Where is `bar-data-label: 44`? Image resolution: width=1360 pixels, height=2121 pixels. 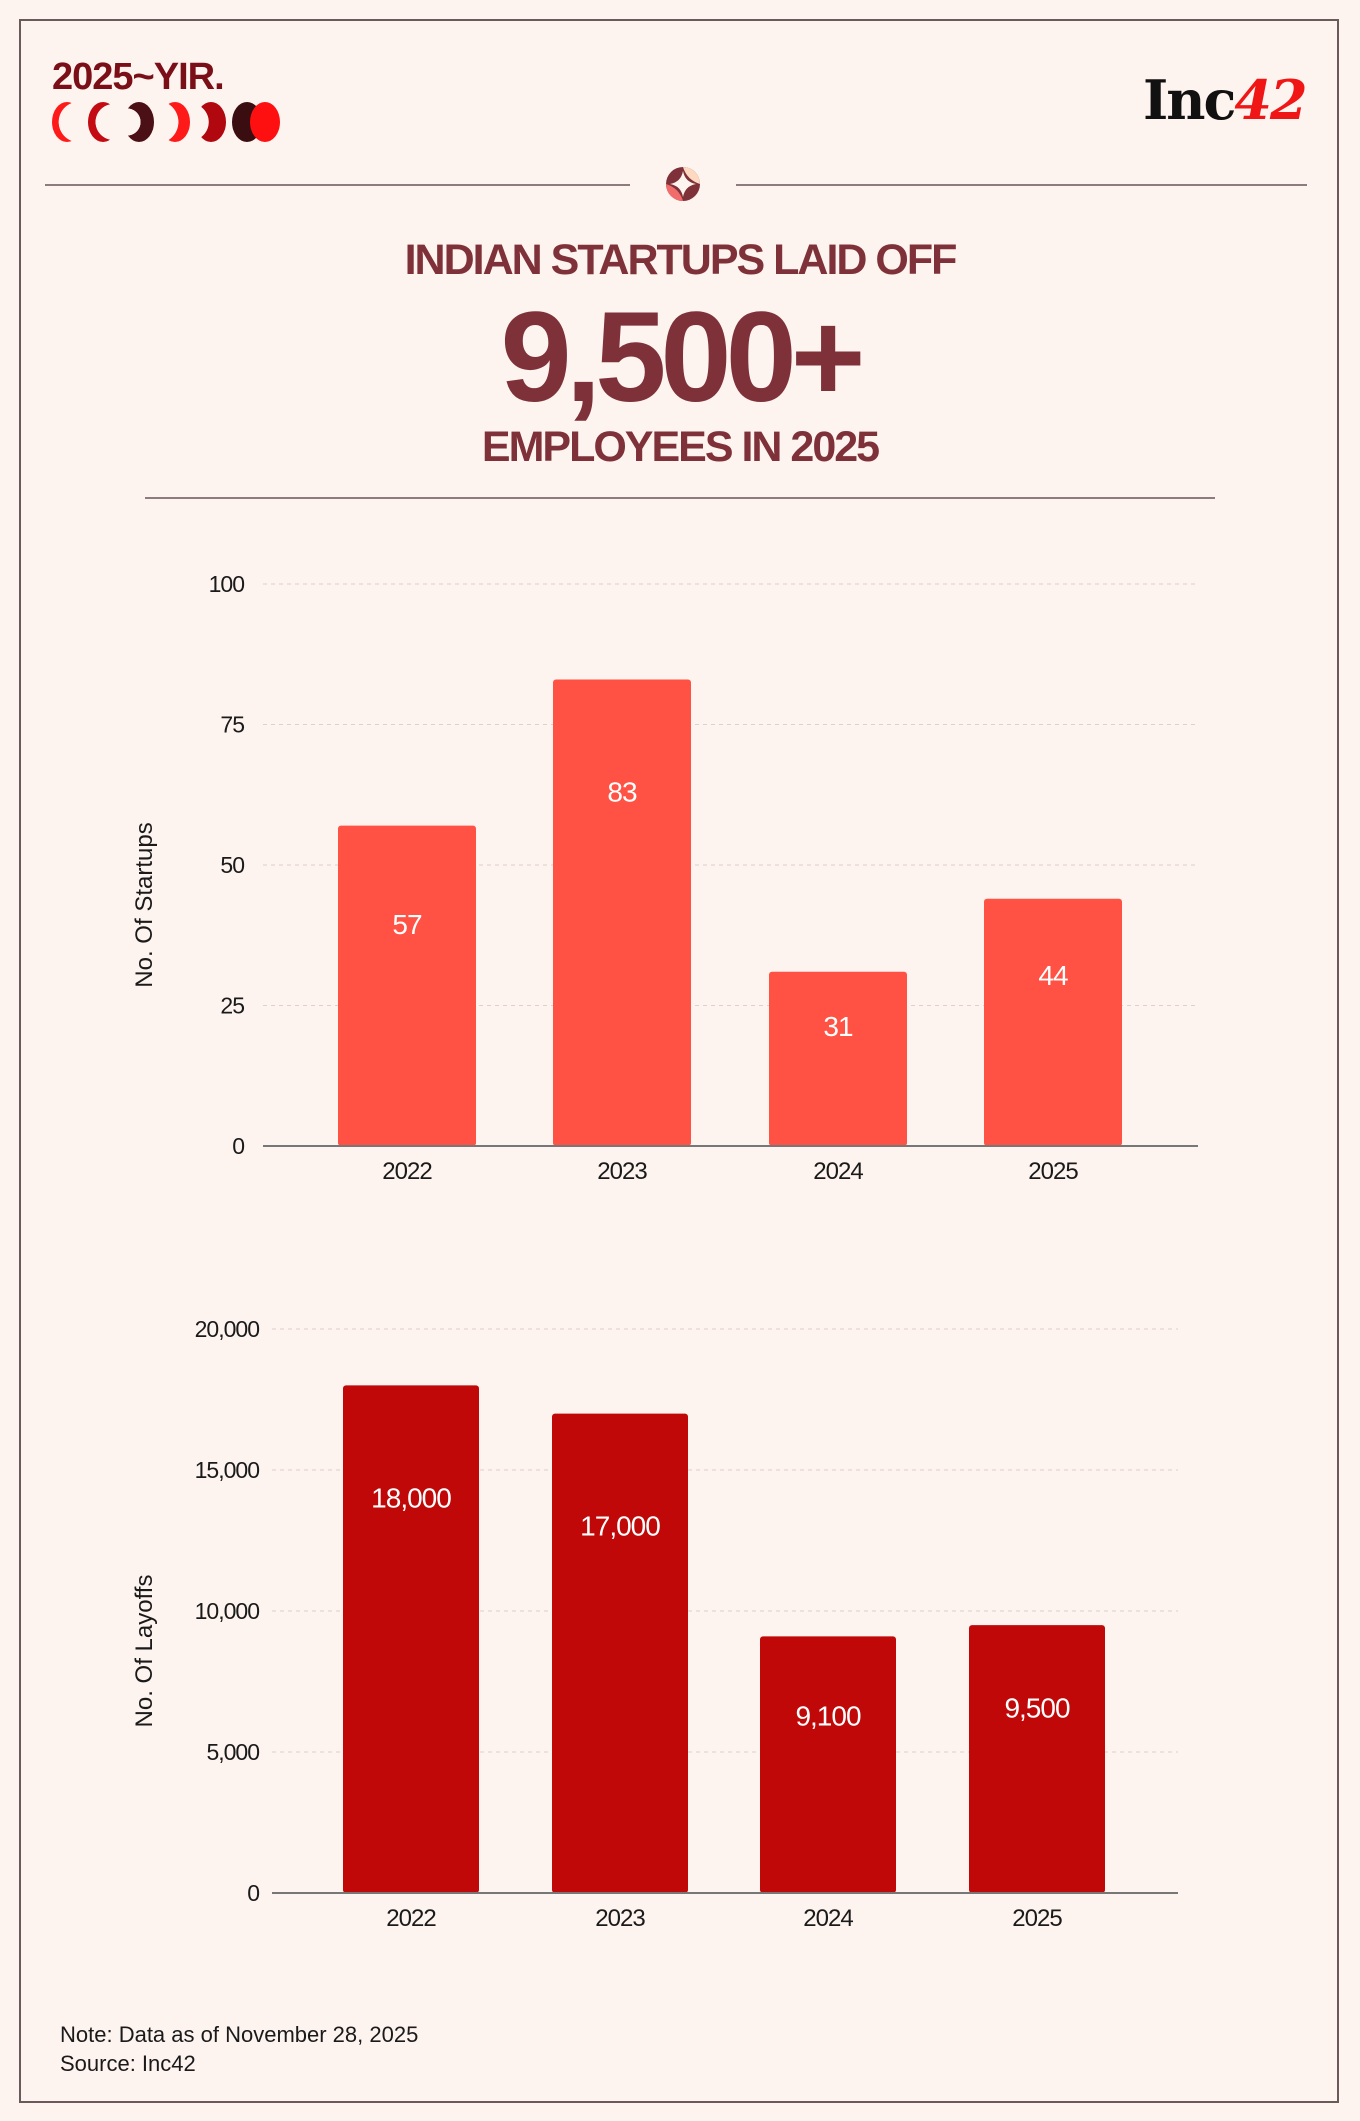
bar-data-label: 44 is located at coordinates (1053, 975).